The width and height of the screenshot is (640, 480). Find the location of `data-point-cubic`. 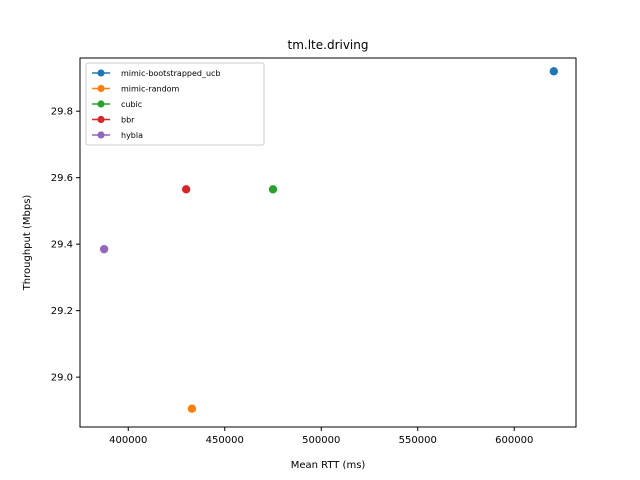

data-point-cubic is located at coordinates (273, 189).